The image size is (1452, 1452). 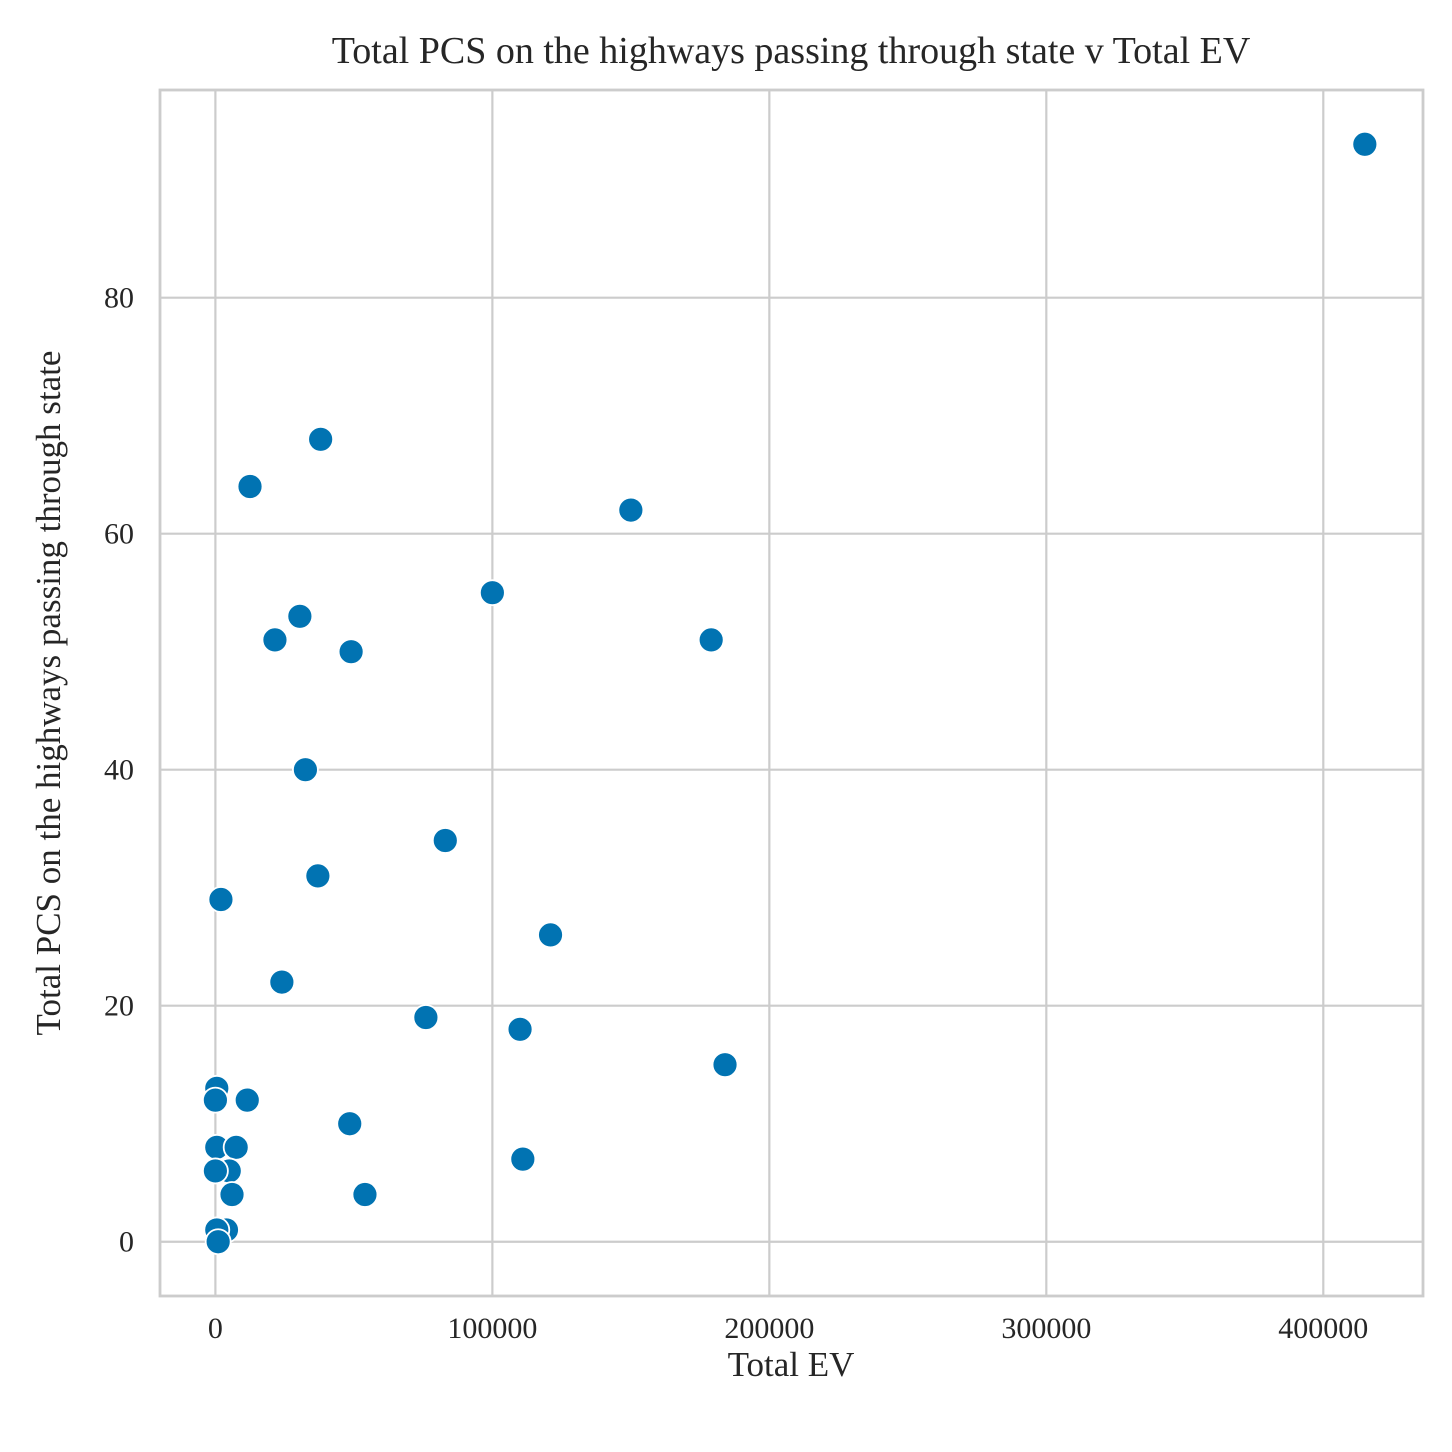 What do you see at coordinates (126, 1242) in the screenshot?
I see `y-tick-label: 0` at bounding box center [126, 1242].